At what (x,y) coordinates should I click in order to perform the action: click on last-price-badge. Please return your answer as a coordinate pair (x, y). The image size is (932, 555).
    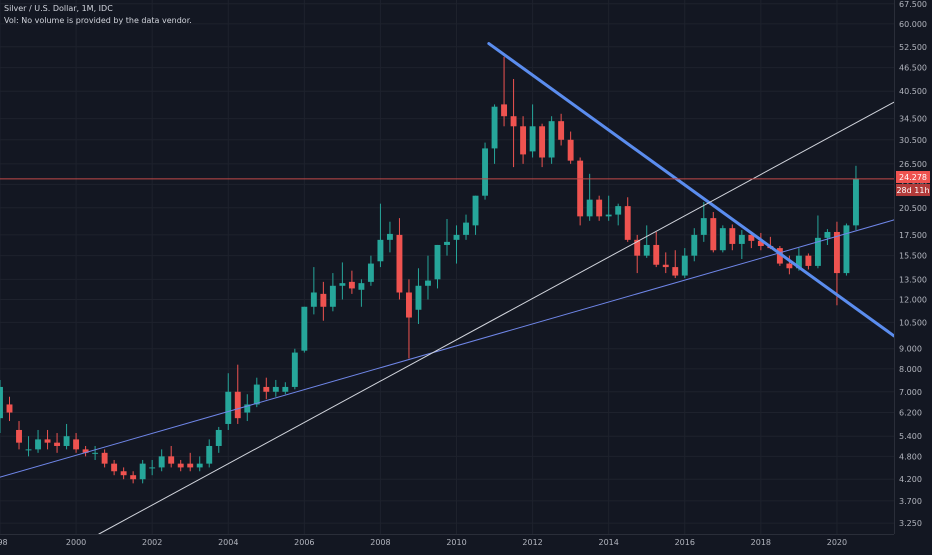
    Looking at the image, I should click on (913, 177).